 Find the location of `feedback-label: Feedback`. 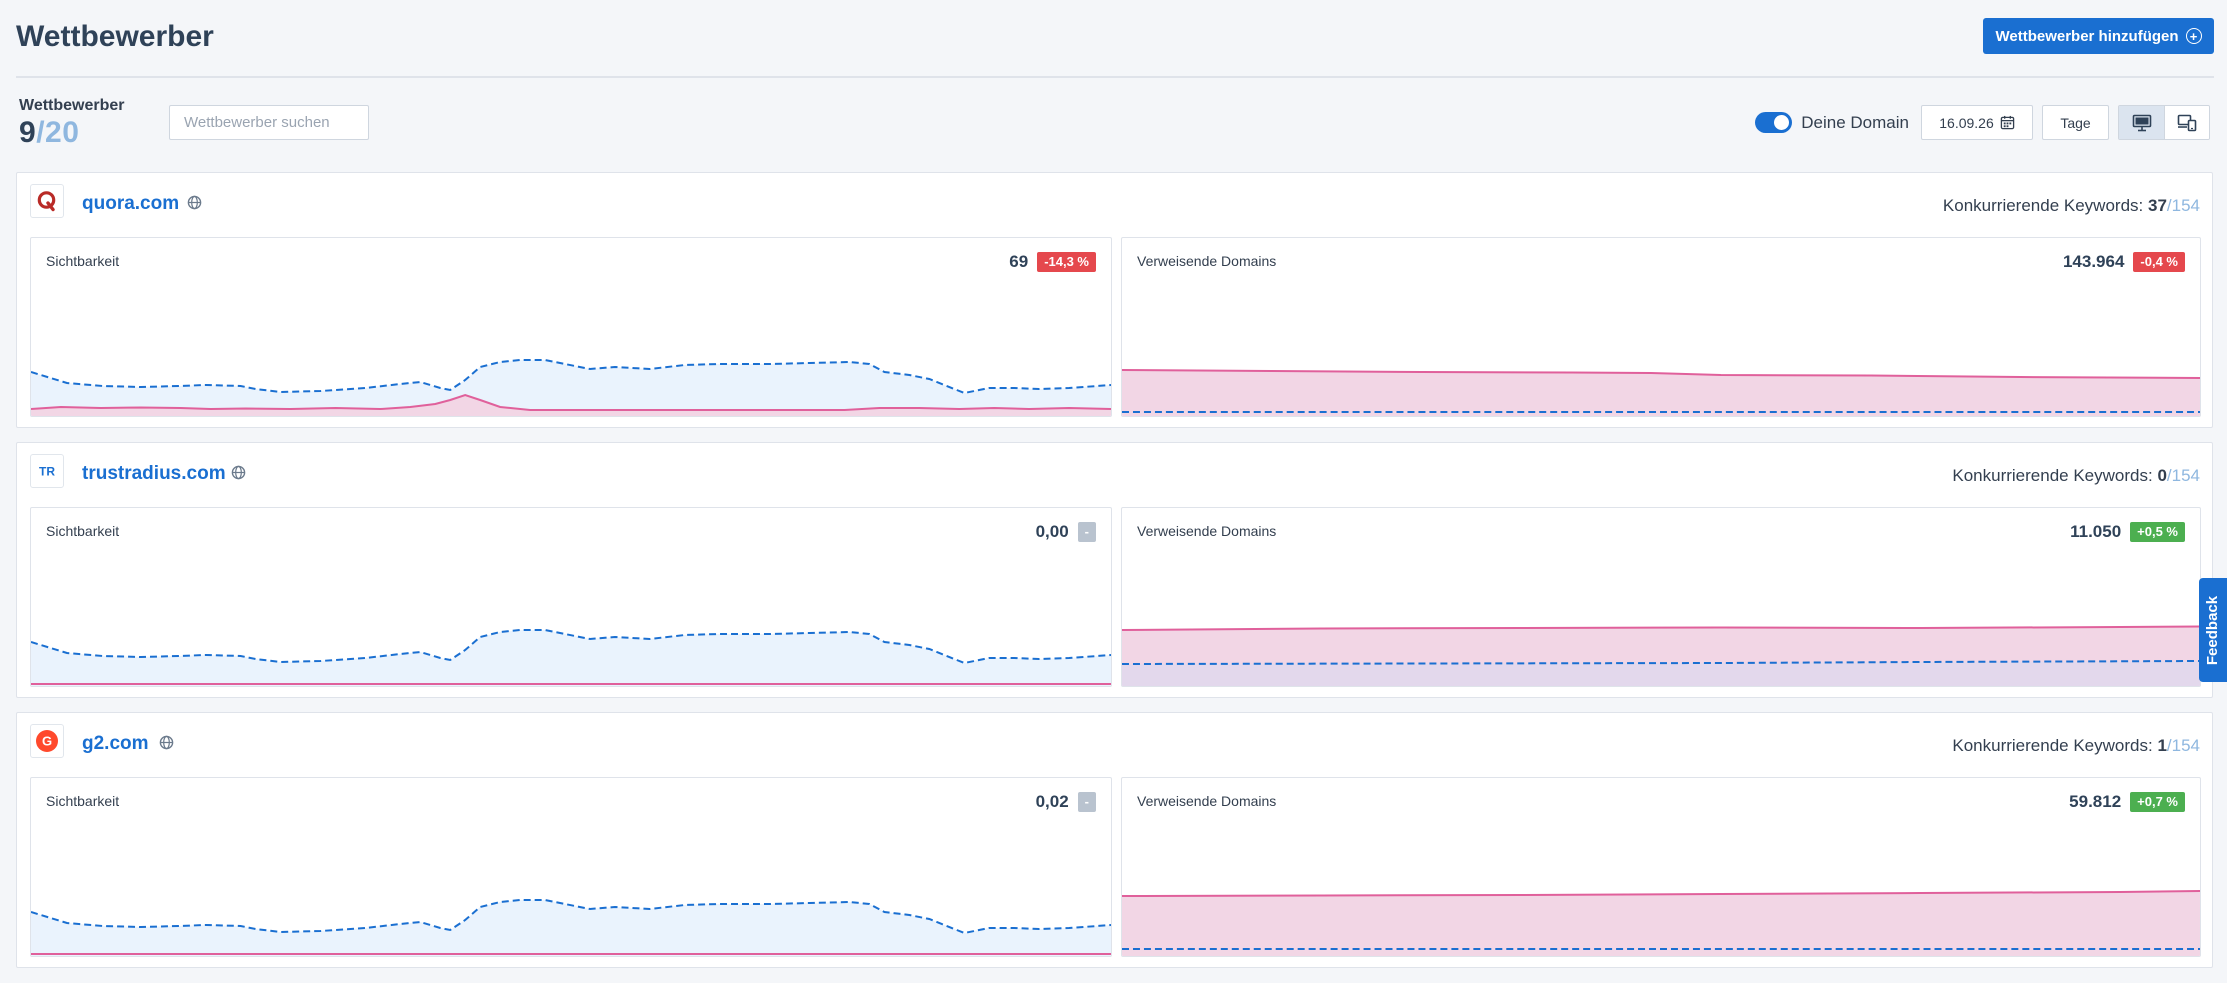

feedback-label: Feedback is located at coordinates (2213, 630).